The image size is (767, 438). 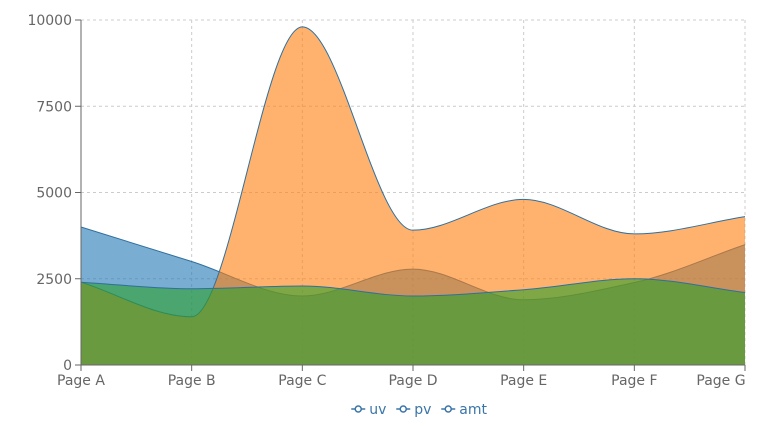 What do you see at coordinates (49, 21) in the screenshot?
I see `y-tick-label: 10000` at bounding box center [49, 21].